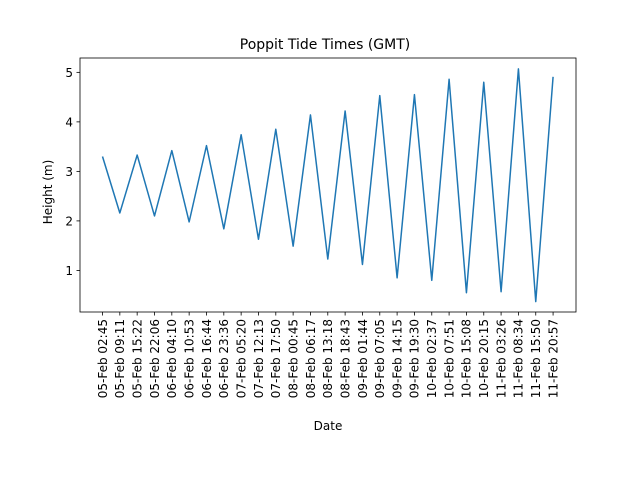 The height and width of the screenshot is (480, 640). Describe the element at coordinates (69, 172) in the screenshot. I see `y-tick-label: 3` at that location.